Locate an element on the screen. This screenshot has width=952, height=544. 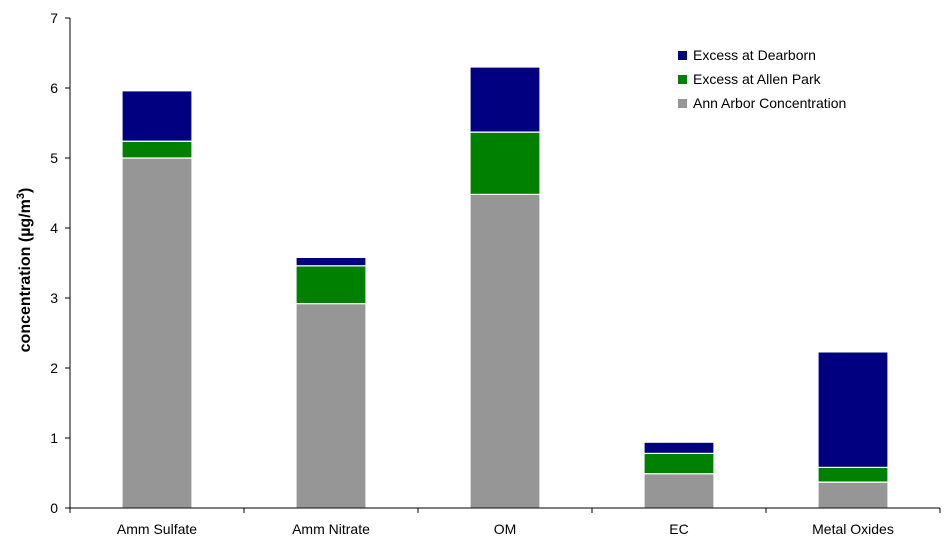
y-axis-title-superscript: 3 is located at coordinates (21, 196).